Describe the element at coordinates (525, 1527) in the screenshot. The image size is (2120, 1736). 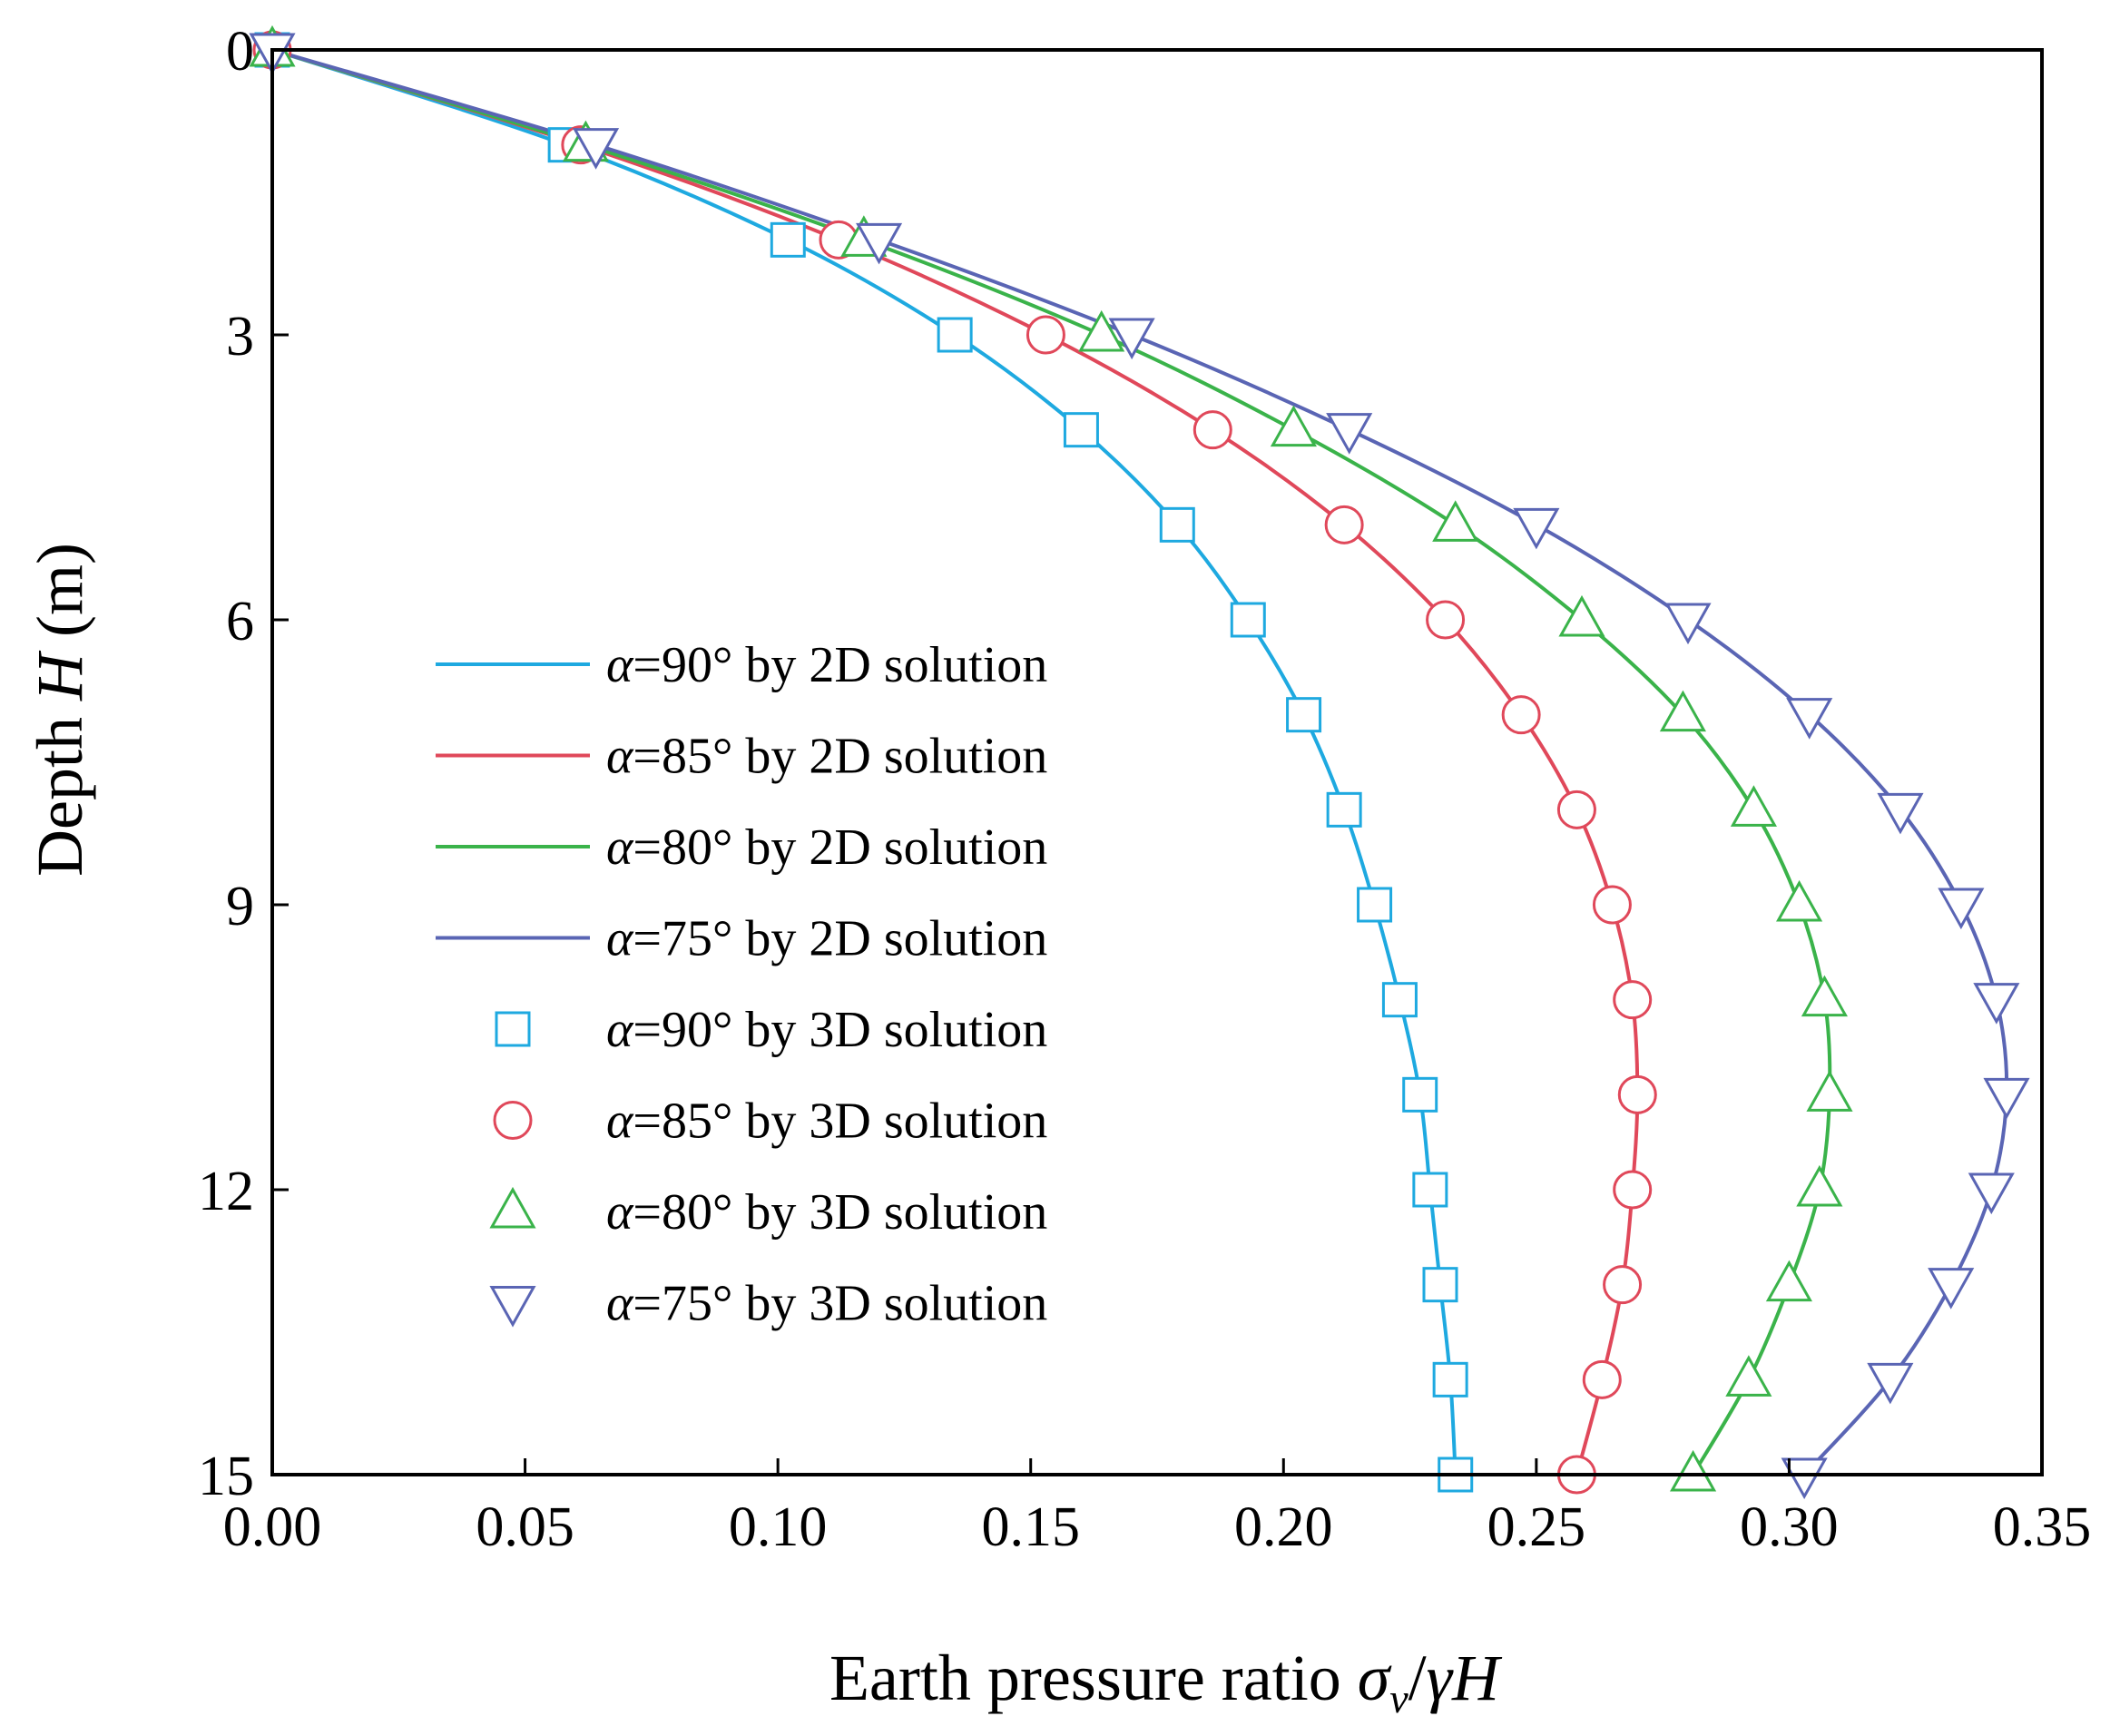
I see `x-tick-label: 0.05` at that location.